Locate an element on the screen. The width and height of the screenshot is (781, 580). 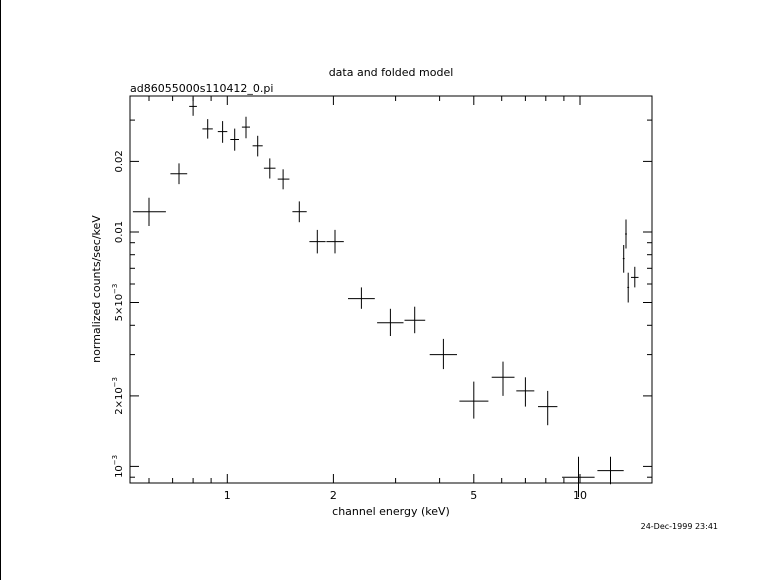
y-tick-label: 0.01 is located at coordinates (119, 232).